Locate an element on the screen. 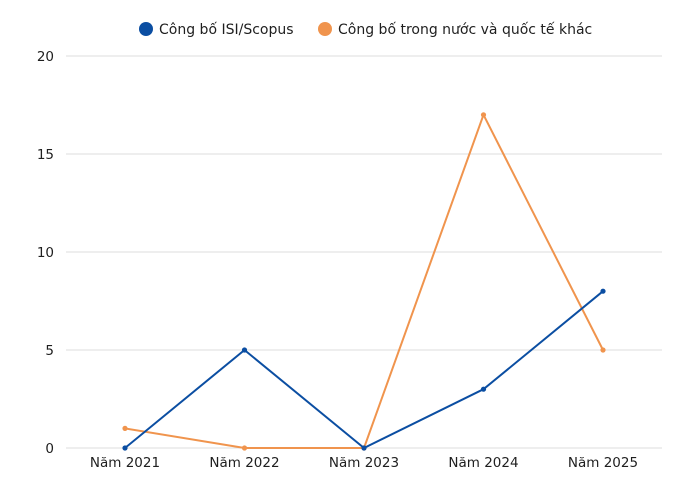 This screenshot has height=483, width=700. y-tick-label: 10 is located at coordinates (45, 253).